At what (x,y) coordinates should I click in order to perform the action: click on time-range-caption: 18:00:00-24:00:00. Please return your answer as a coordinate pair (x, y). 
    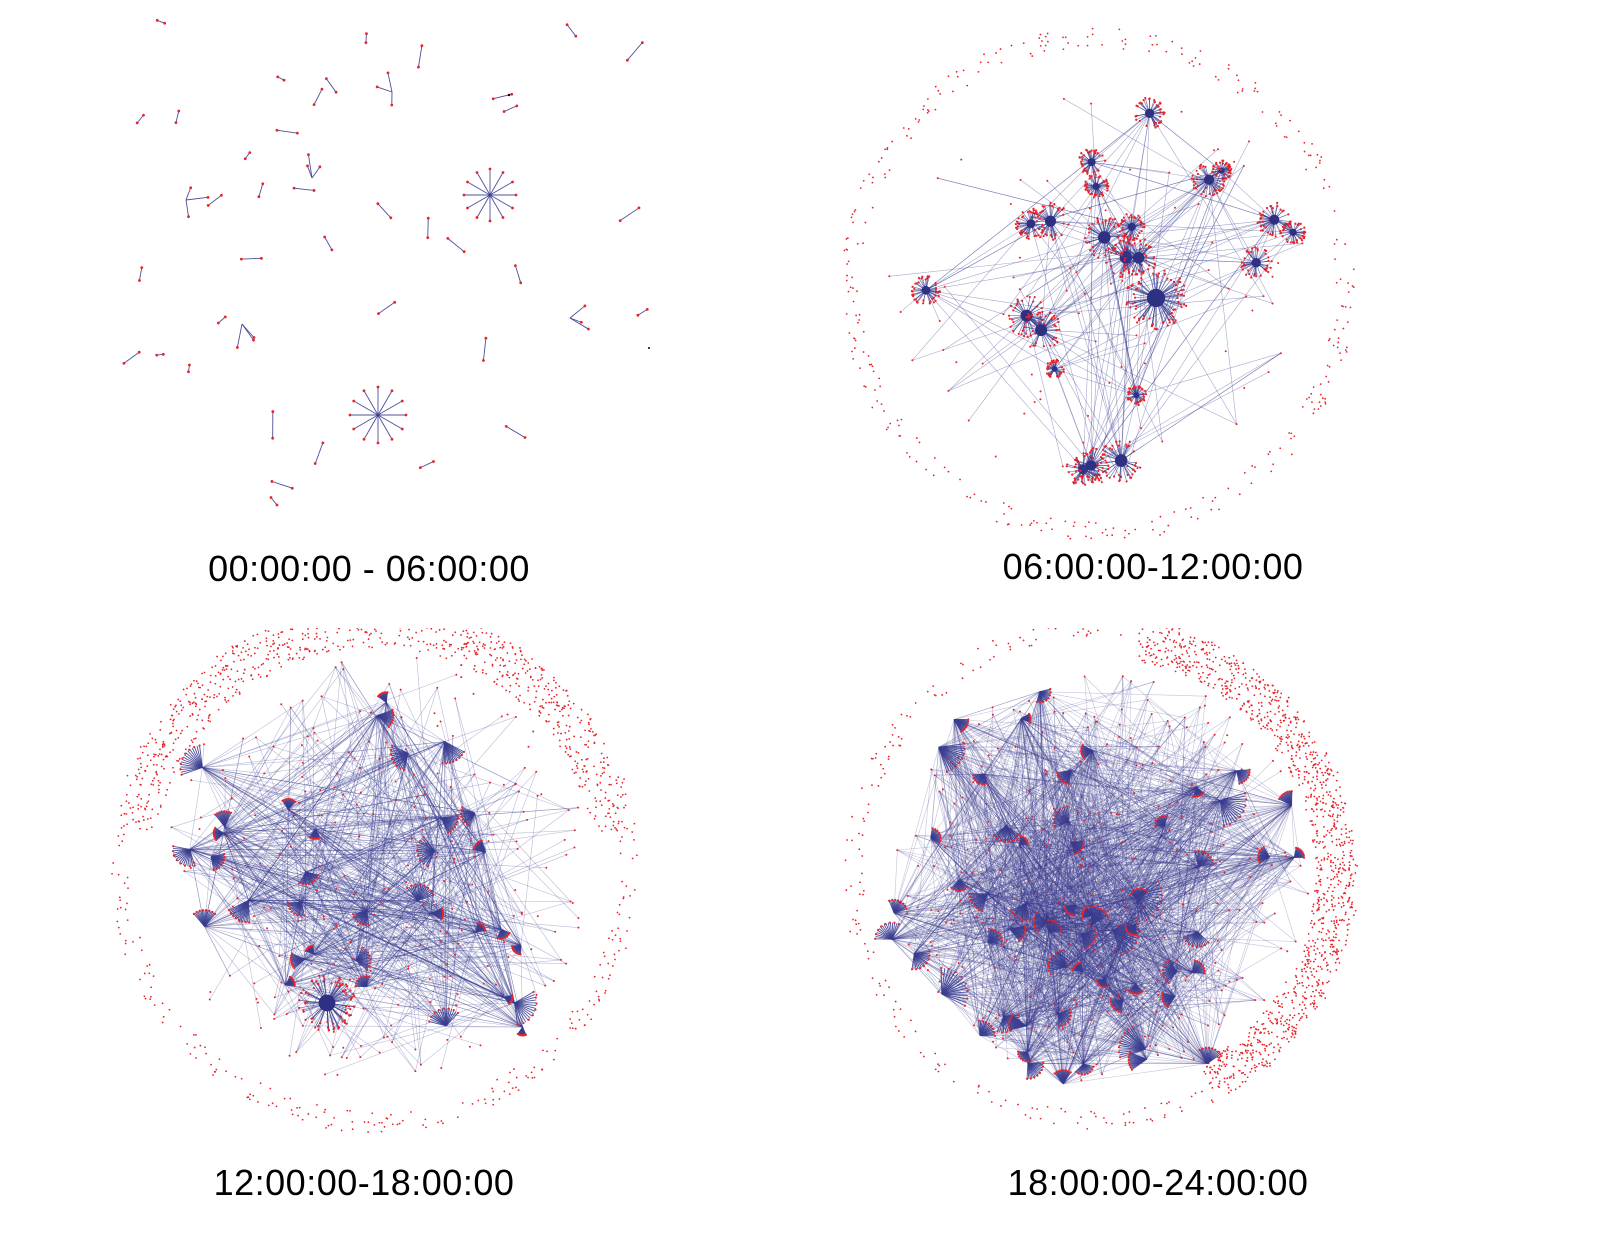
    Looking at the image, I should click on (1158, 1182).